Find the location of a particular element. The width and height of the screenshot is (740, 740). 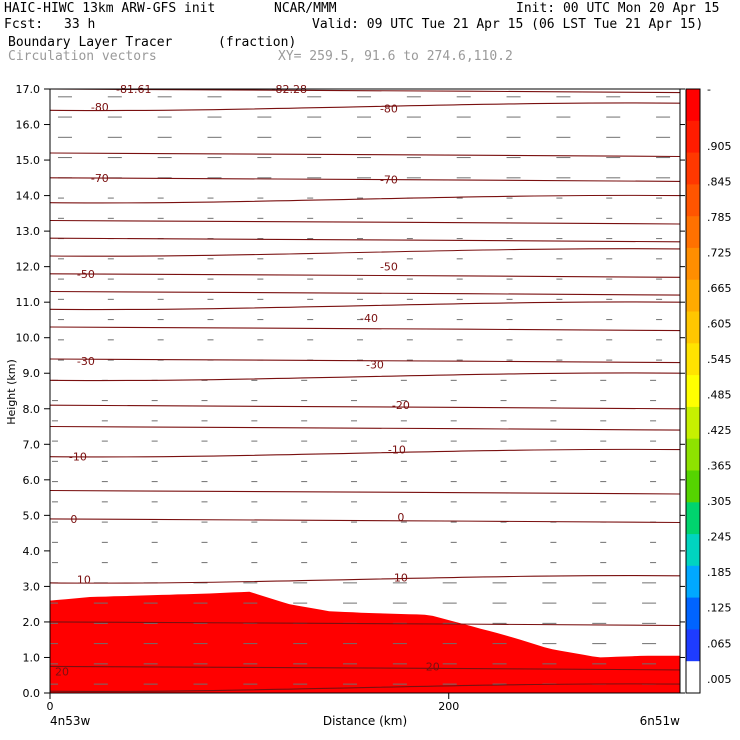

y-tick-label: 13.0 is located at coordinates (28, 231).